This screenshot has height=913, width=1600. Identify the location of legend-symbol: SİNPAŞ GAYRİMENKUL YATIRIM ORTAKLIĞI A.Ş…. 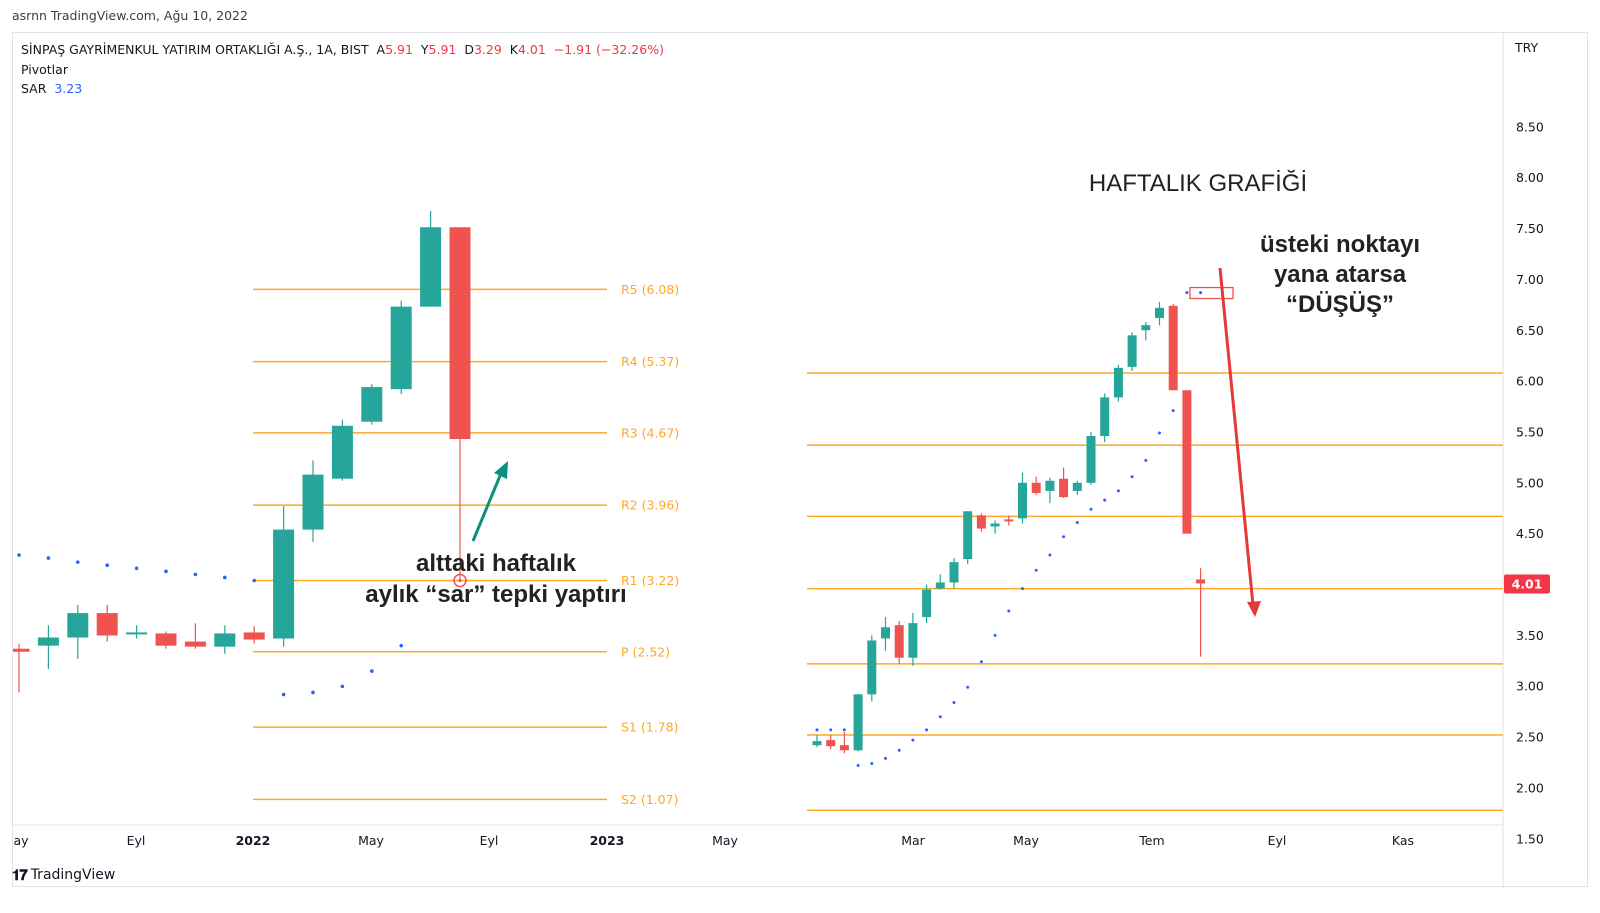
(195, 49).